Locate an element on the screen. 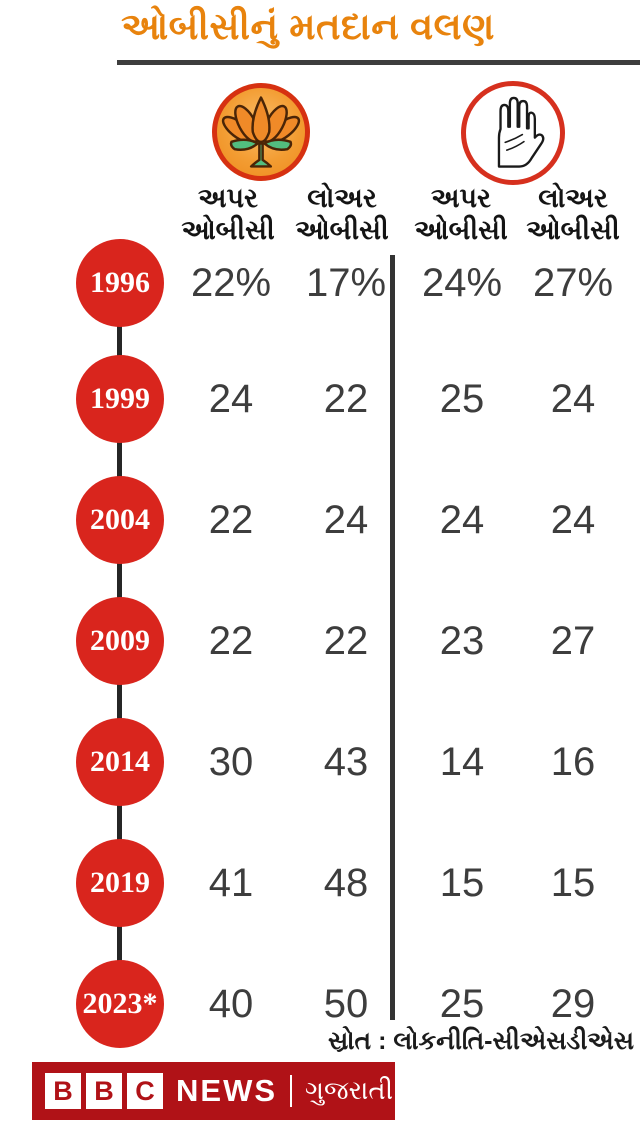 This screenshot has height=1137, width=640. table-row: 2019 41 48 15 15 is located at coordinates (320, 883).